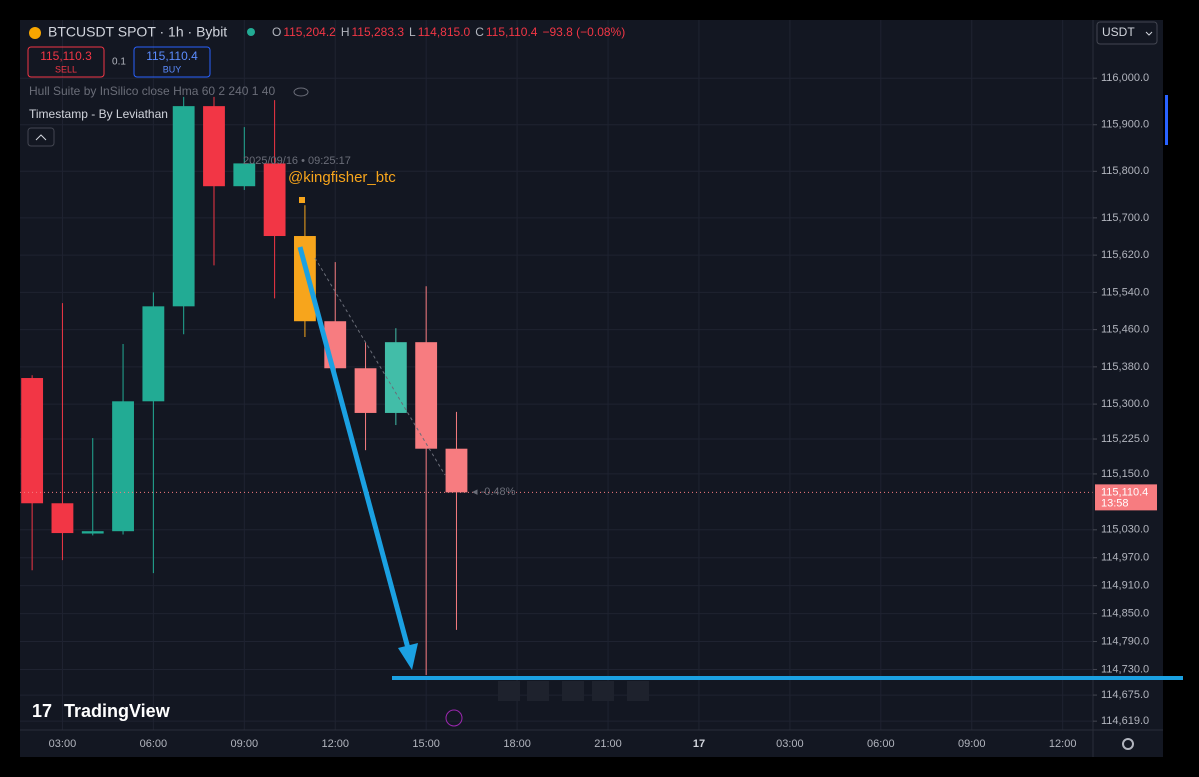 The height and width of the screenshot is (777, 1199). Describe the element at coordinates (426, 744) in the screenshot. I see `x-tick-label: 15:00` at that location.